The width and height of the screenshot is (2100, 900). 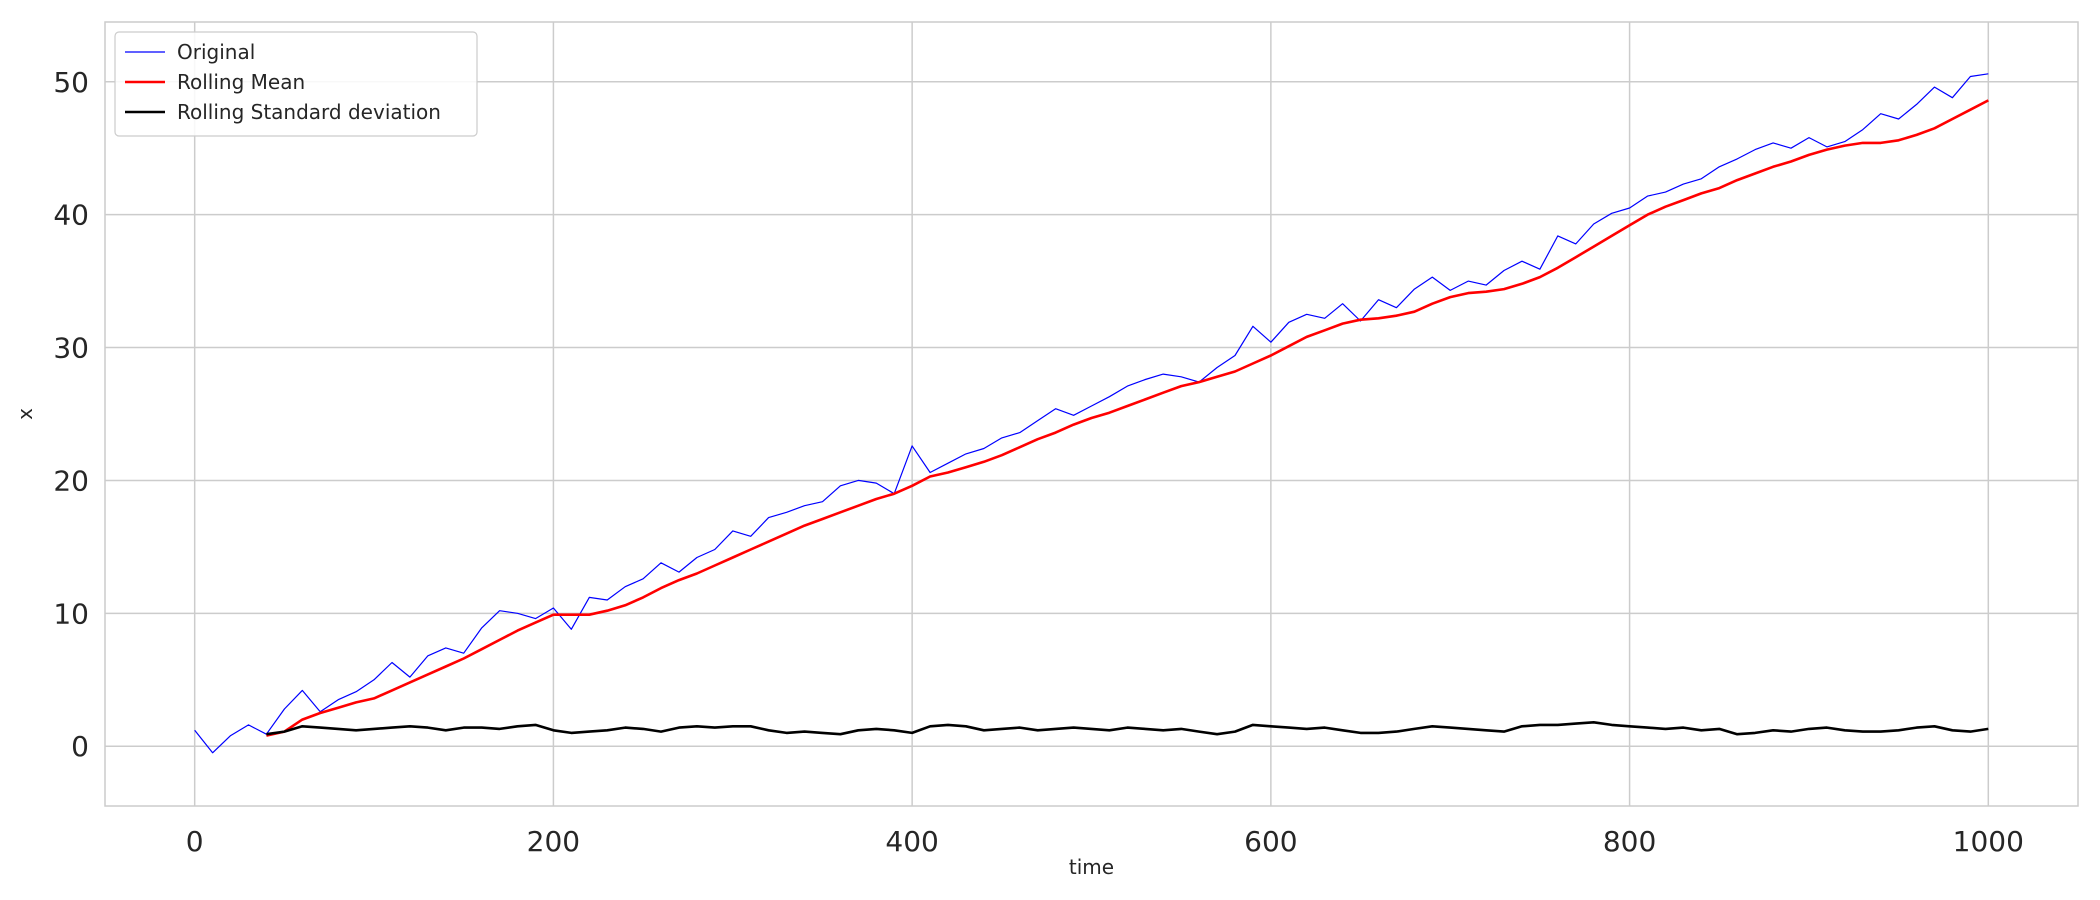 I want to click on x-tick-label: 200, so click(x=553, y=841).